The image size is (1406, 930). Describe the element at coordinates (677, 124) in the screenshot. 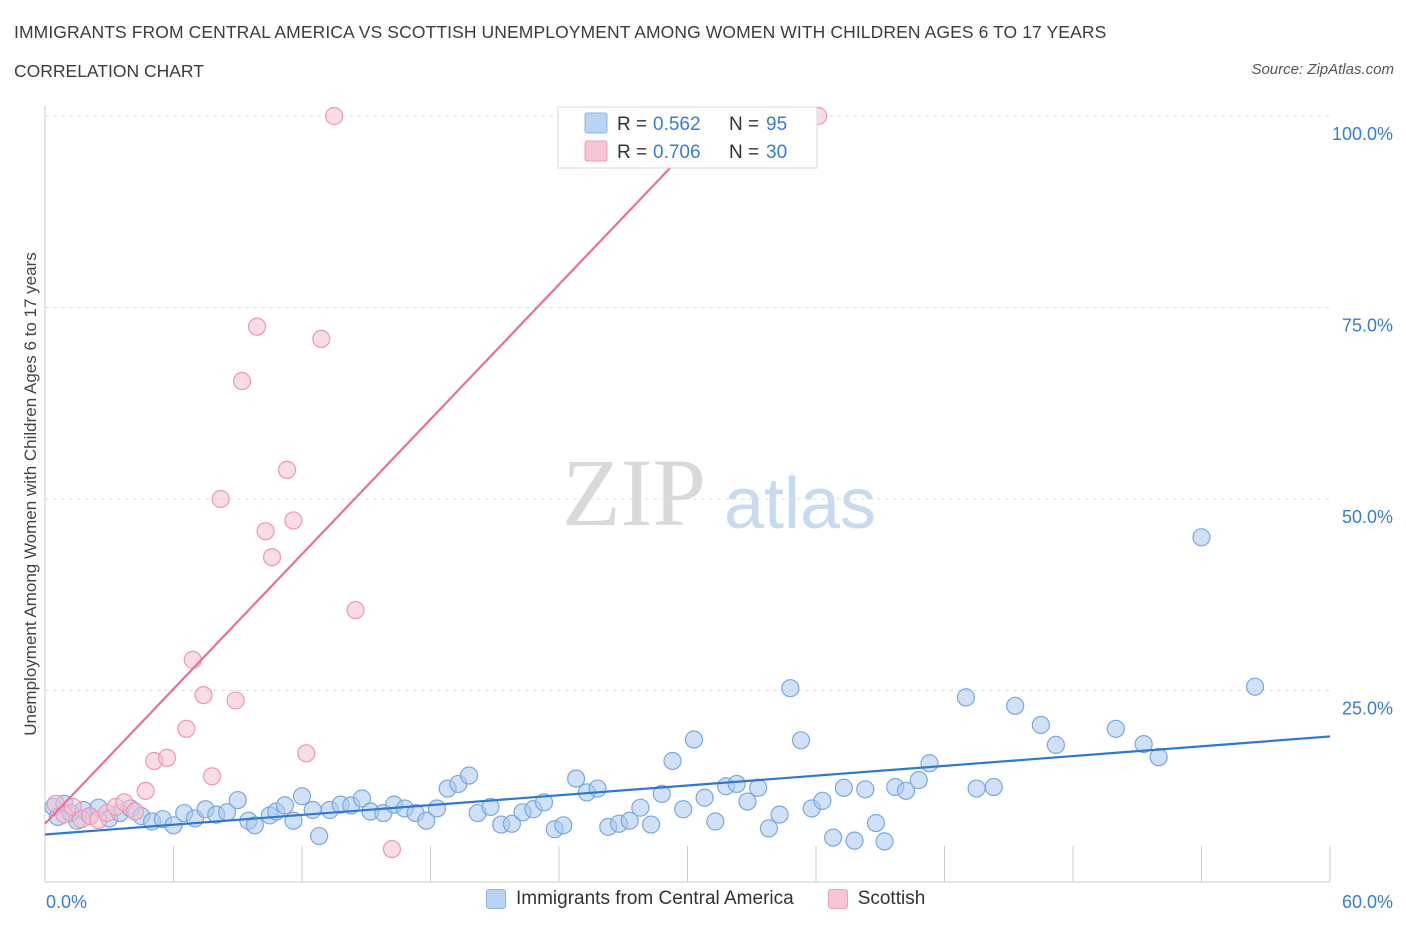

I see `stats-r-value-blue: 0.562` at that location.